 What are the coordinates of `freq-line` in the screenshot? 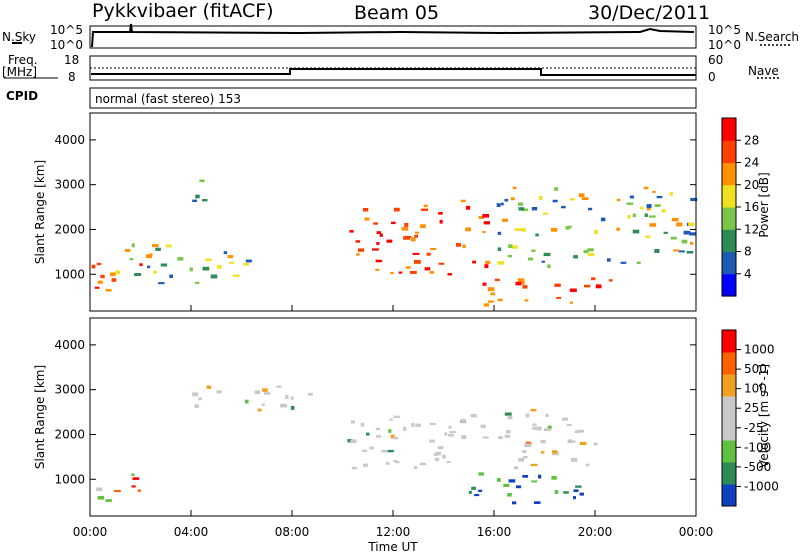 It's located at (393, 72).